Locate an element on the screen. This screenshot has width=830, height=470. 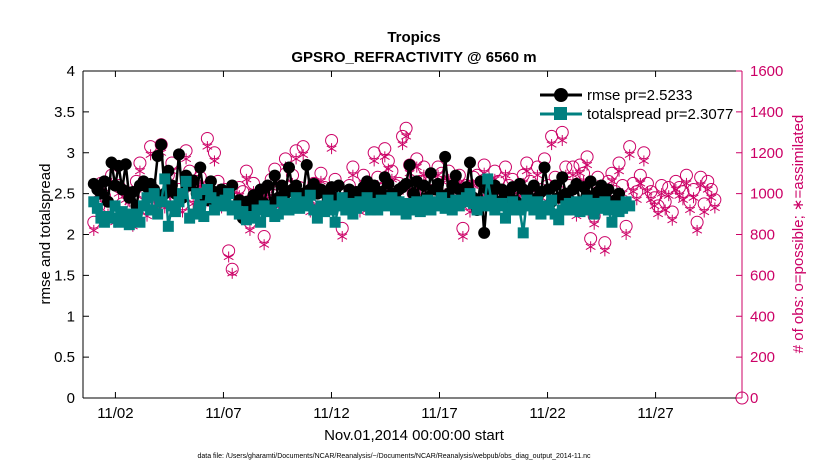
x-axis-label: Nov.01,2014 00:00:00 start is located at coordinates (414, 435).